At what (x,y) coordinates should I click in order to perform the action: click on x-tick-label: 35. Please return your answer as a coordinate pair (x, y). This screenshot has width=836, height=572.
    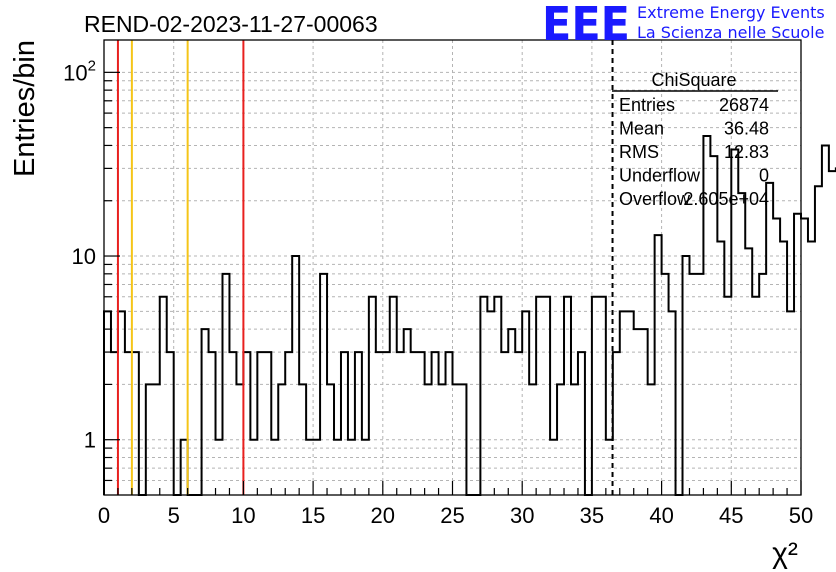
    Looking at the image, I should click on (592, 515).